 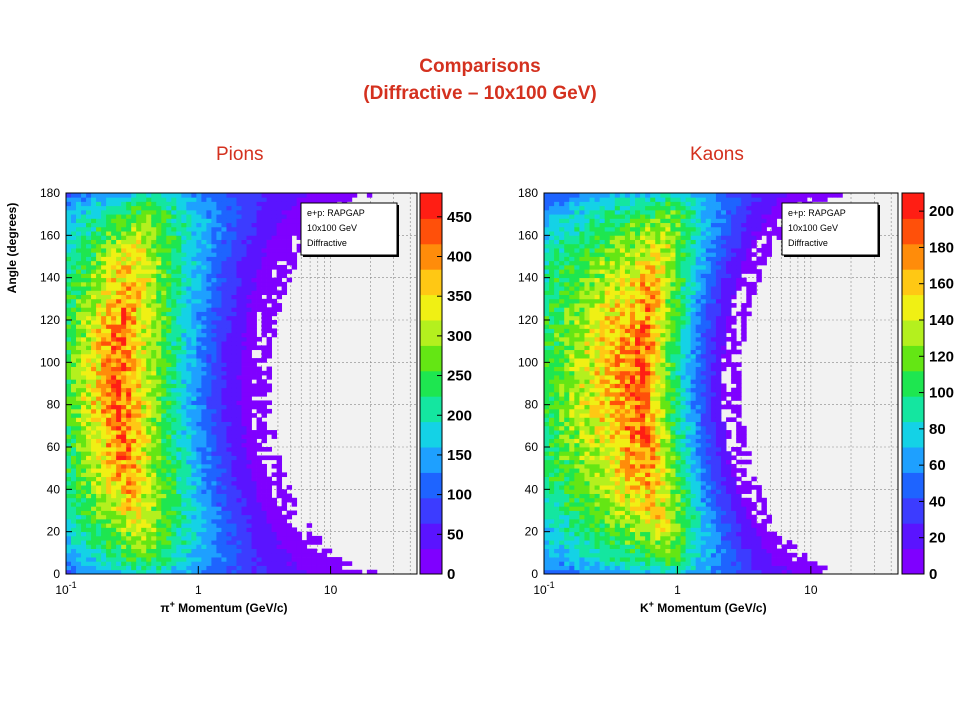 I want to click on colorbar-tick-label: 50, so click(x=455, y=534).